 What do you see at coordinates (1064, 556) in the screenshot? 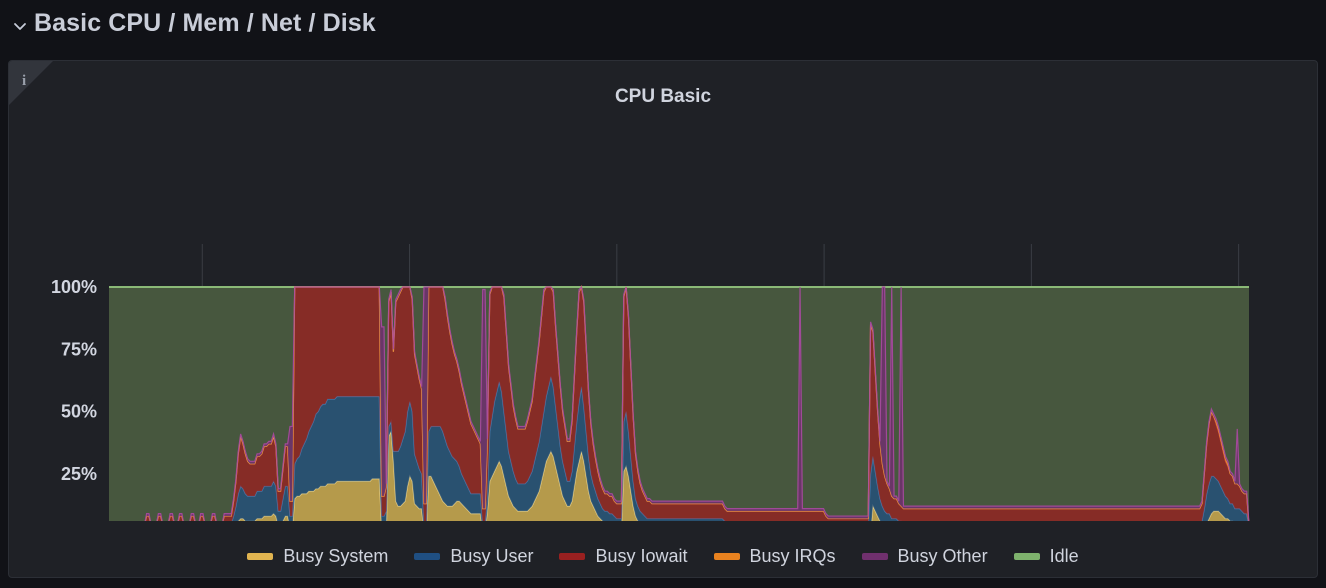
I see `legend-label: Idle` at bounding box center [1064, 556].